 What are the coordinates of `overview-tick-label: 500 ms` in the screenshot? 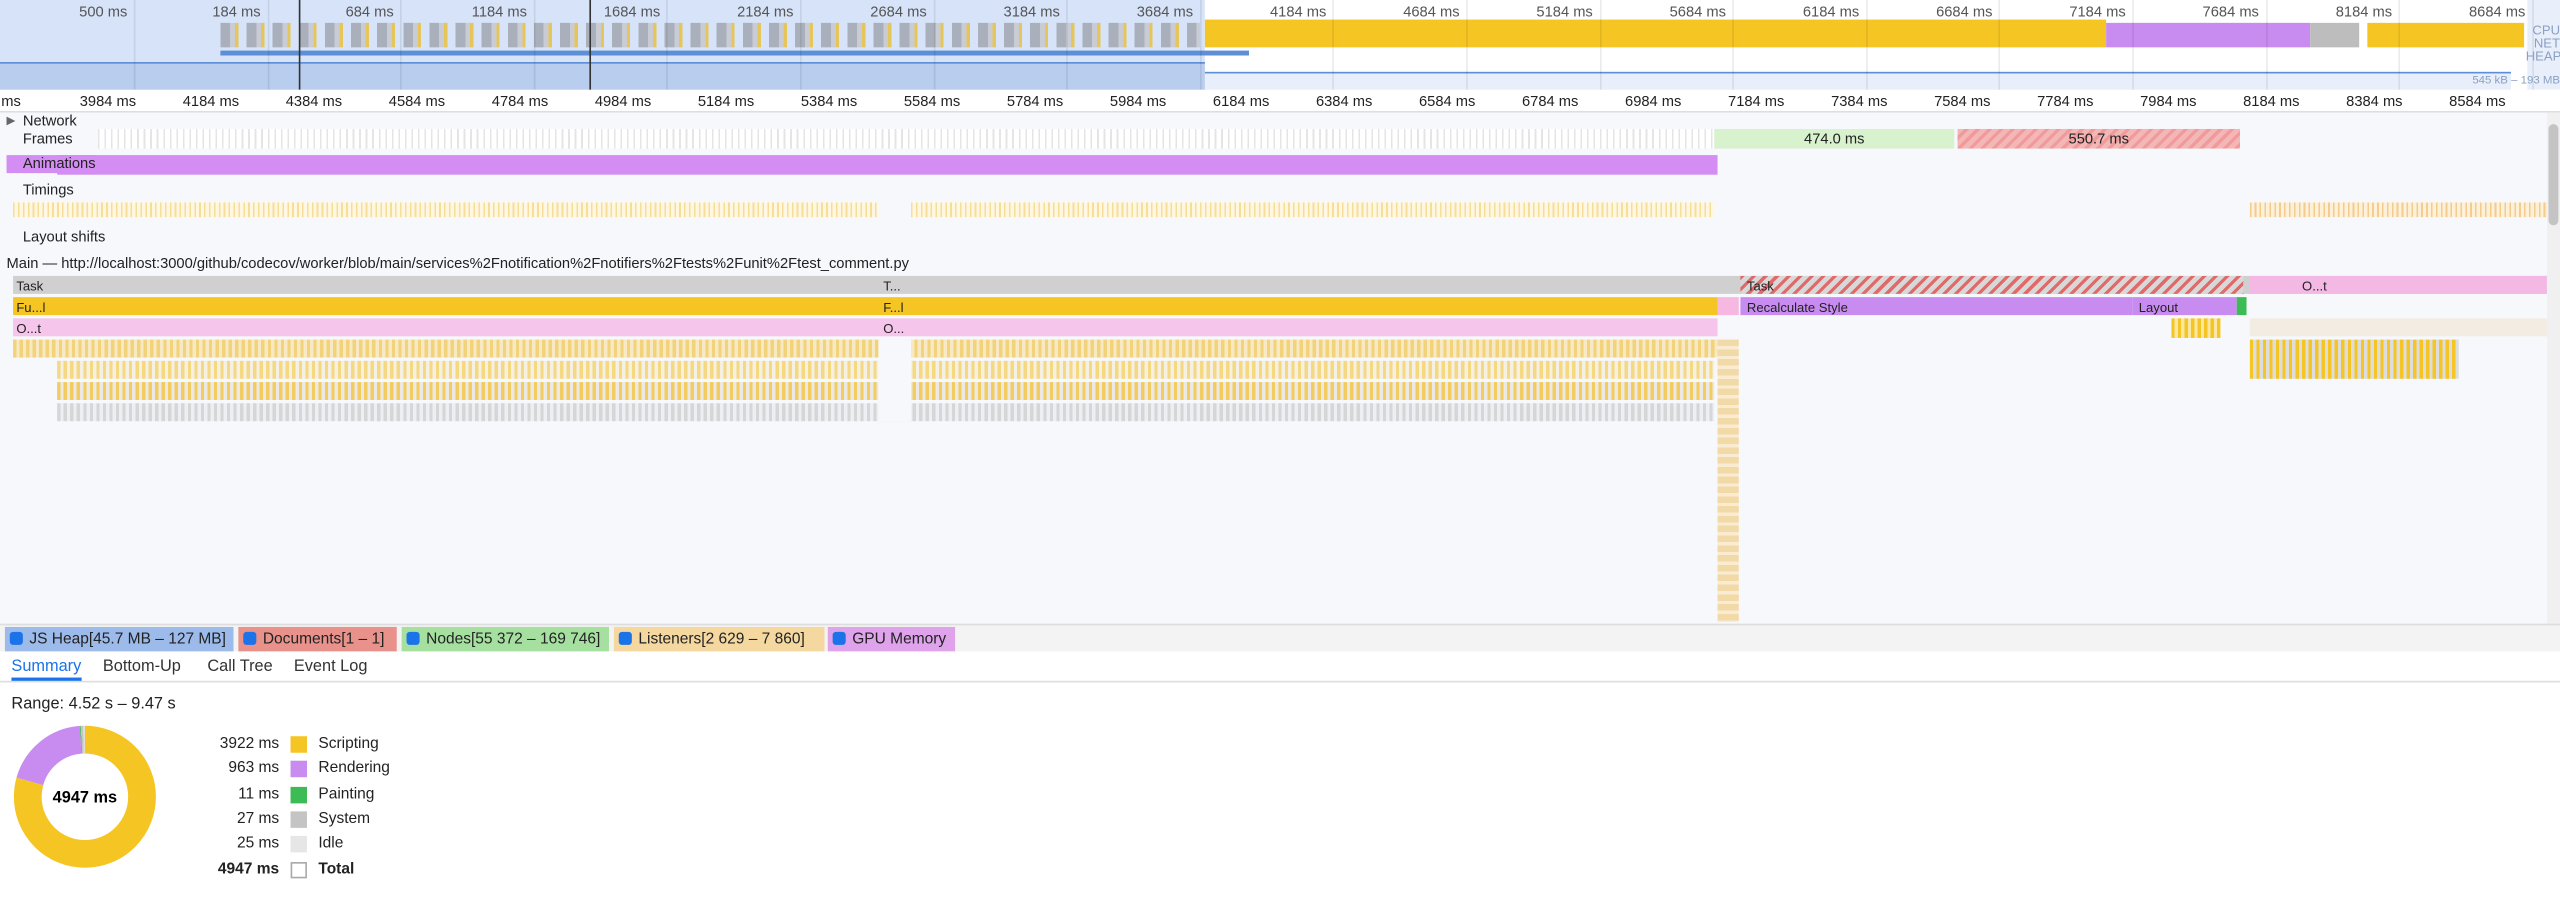 It's located at (103, 11).